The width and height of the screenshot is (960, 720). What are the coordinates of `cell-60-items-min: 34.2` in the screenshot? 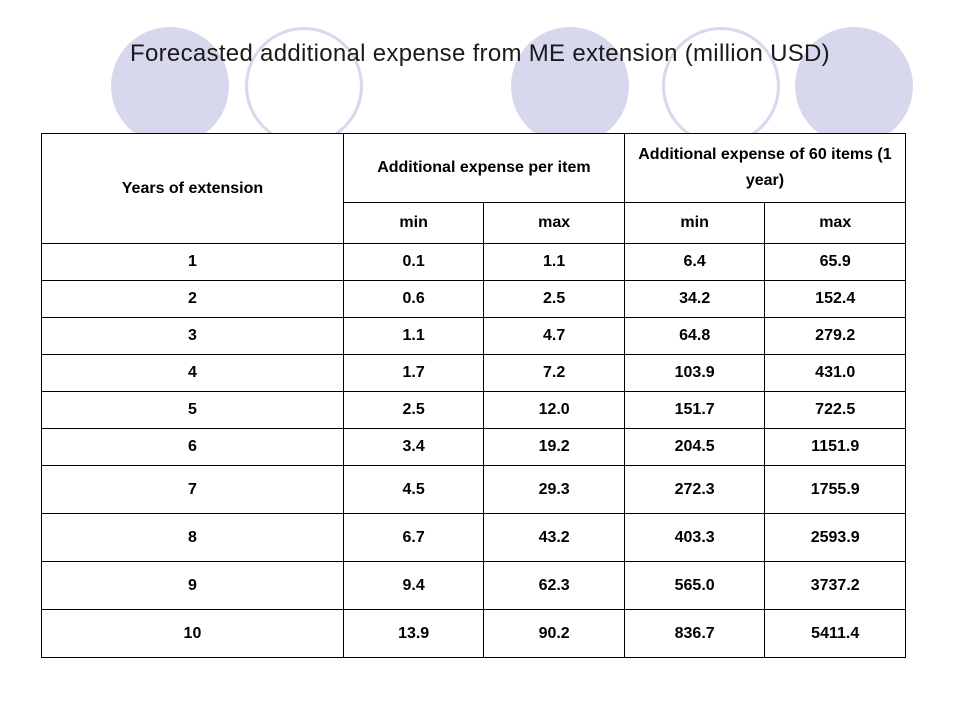 It's located at (694, 299).